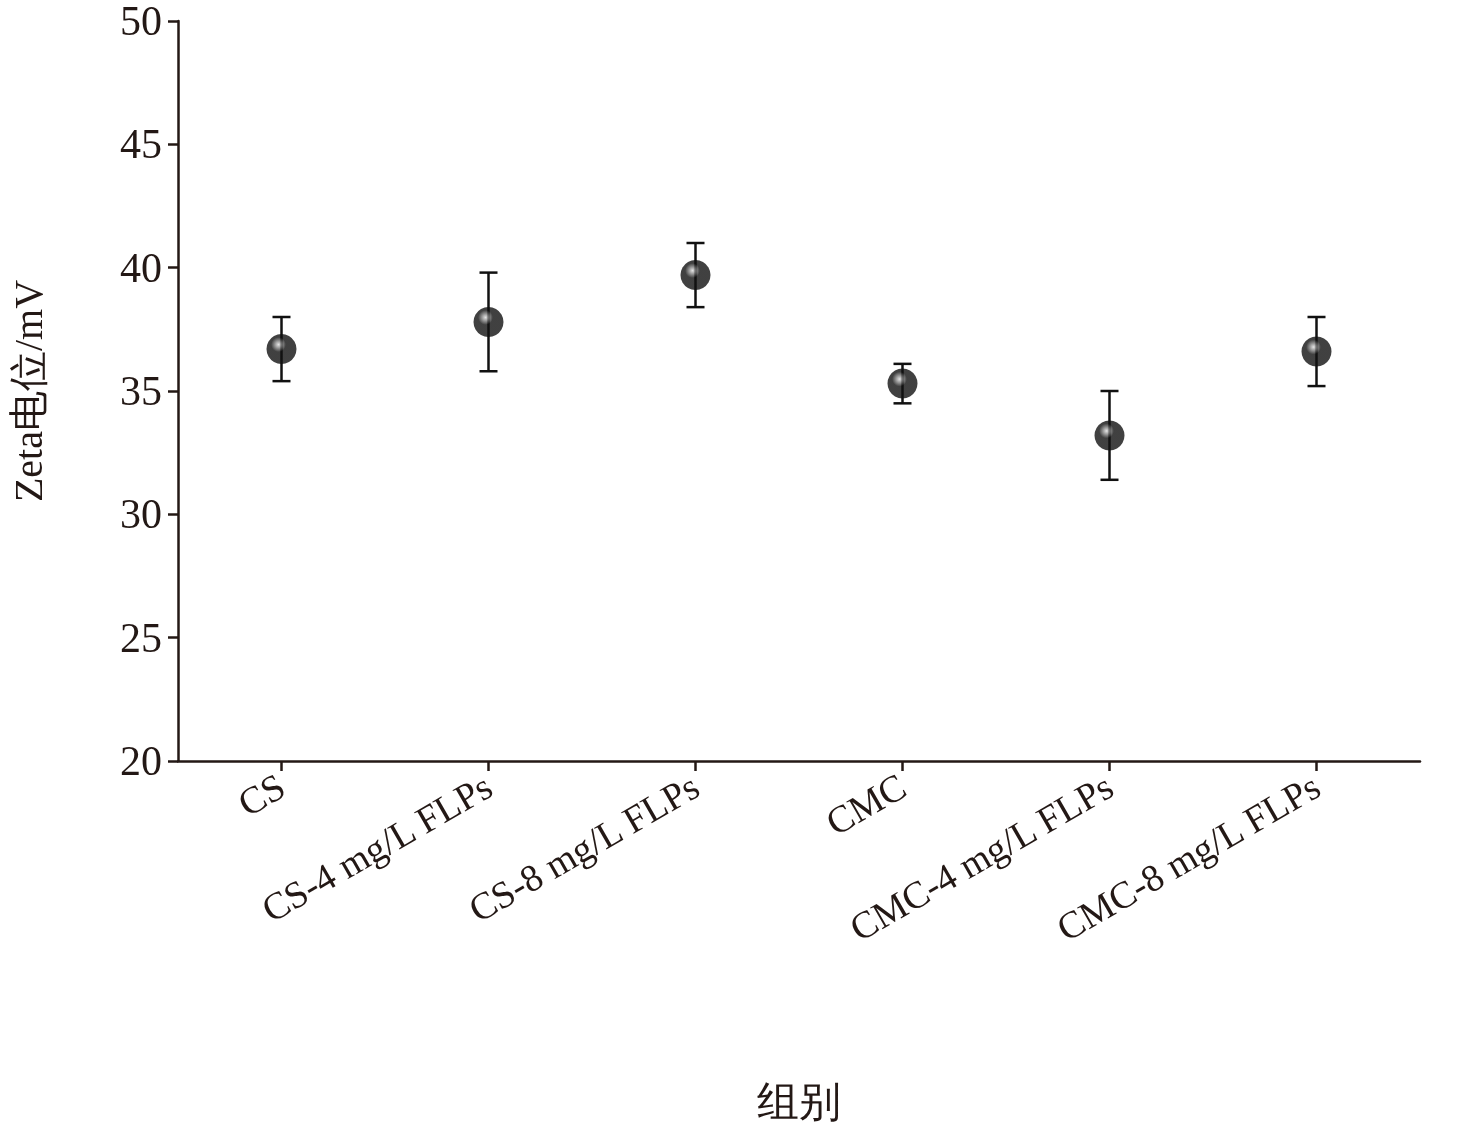  Describe the element at coordinates (799, 1102) in the screenshot. I see `x-axis-title: 组别` at that location.